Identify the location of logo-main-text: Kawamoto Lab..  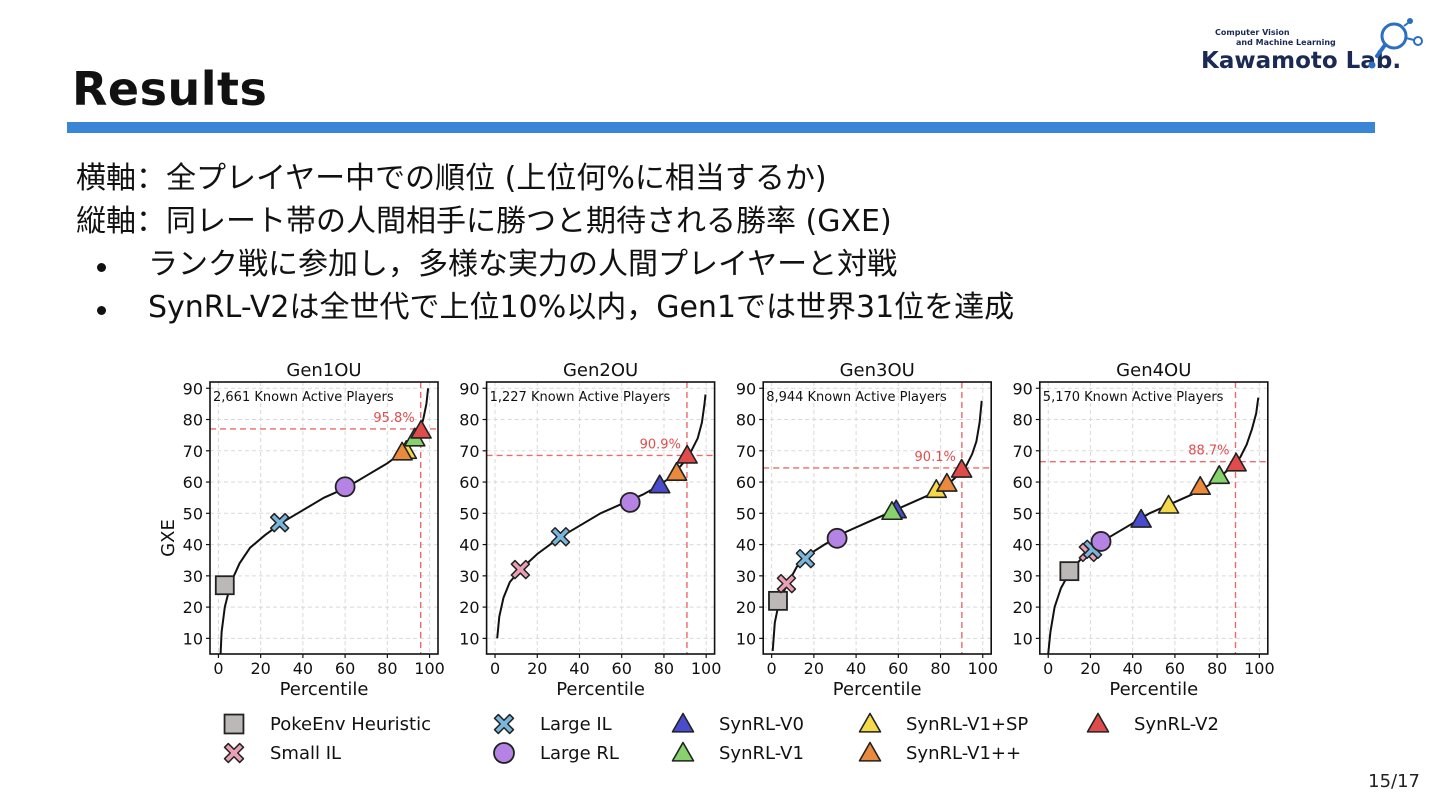
(1301, 61).